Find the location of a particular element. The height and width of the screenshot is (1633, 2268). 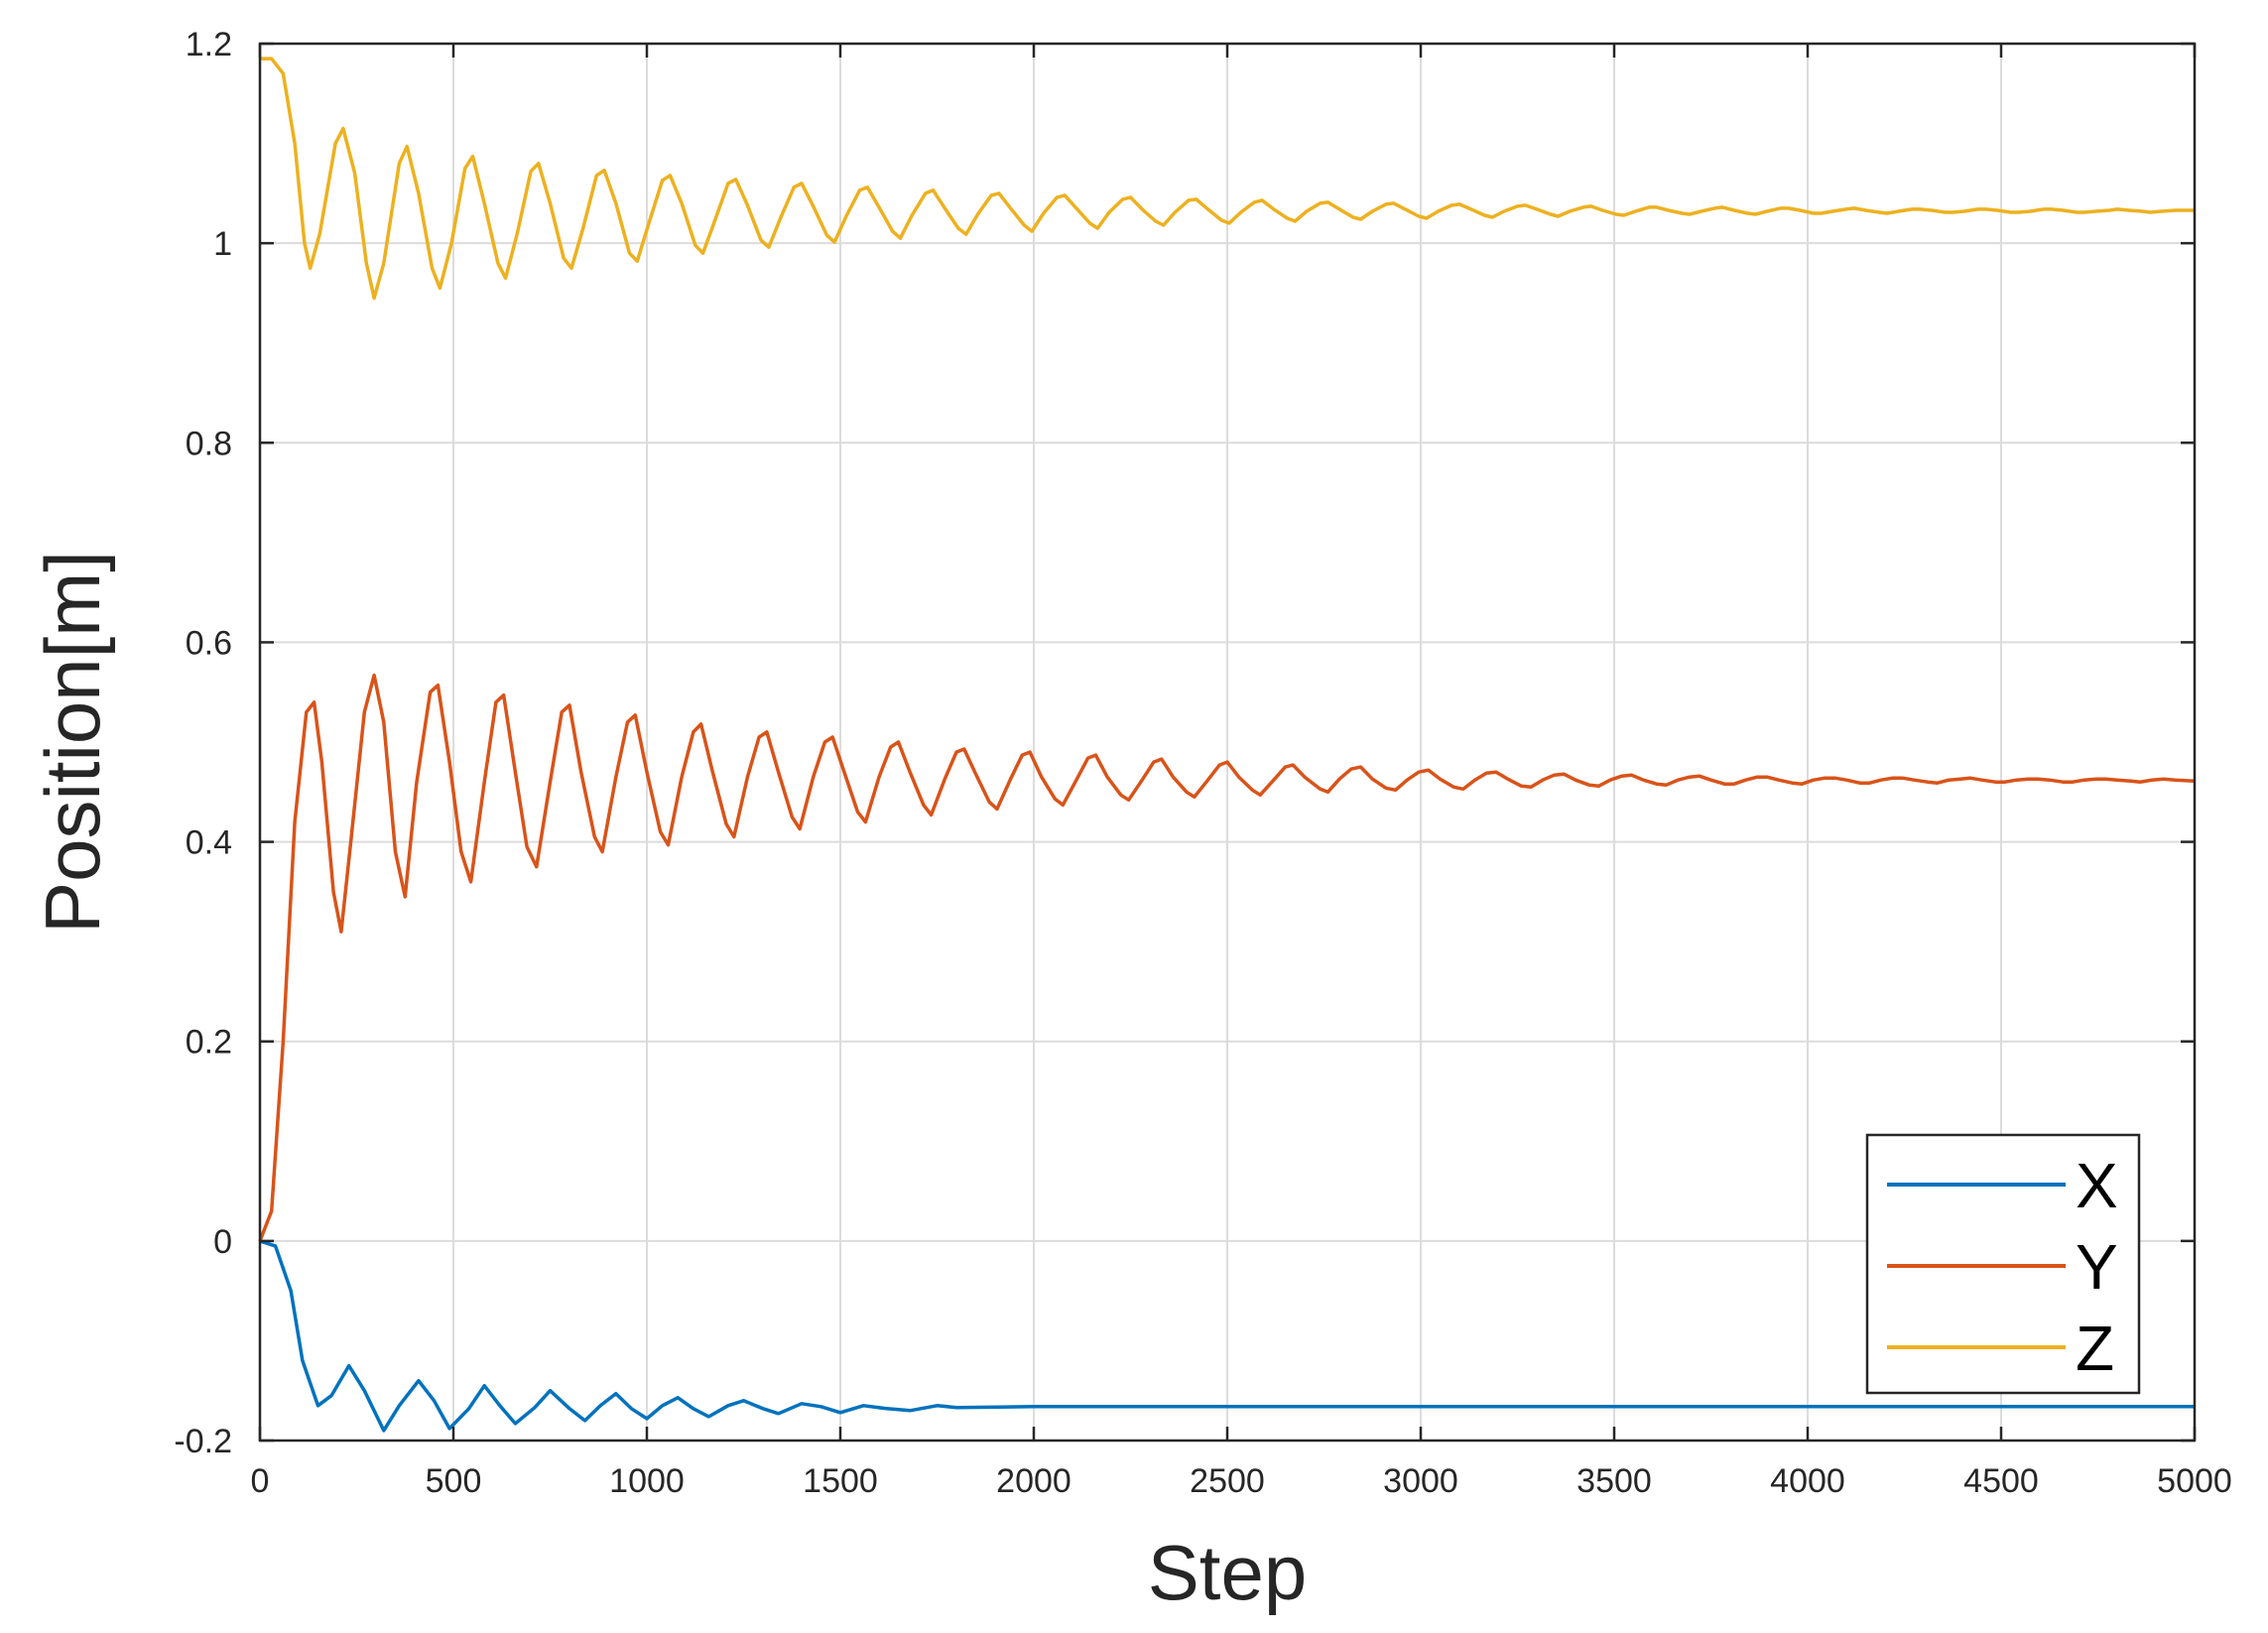

x-tick-label: 5000 is located at coordinates (2194, 1481).